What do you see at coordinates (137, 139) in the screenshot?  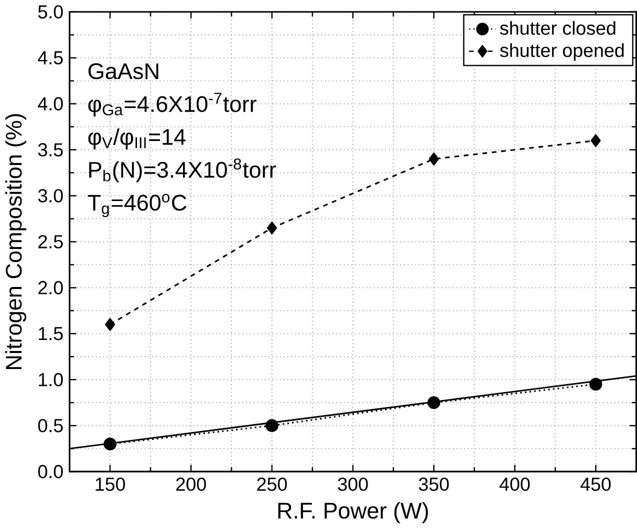 I see `annotation: φ$_{V}$/φ$_{III}$=14` at bounding box center [137, 139].